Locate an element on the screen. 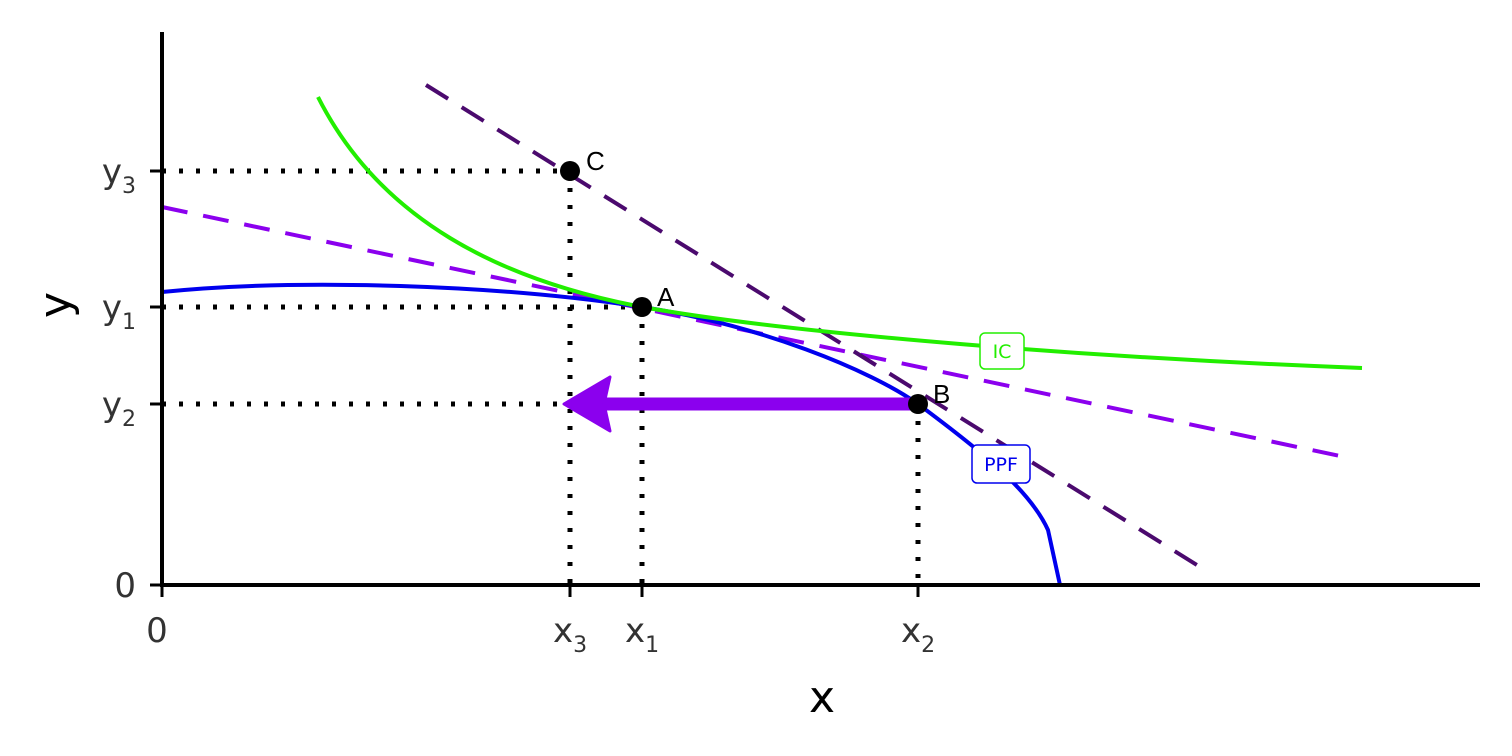 The image size is (1512, 756). tick-label: y3 is located at coordinates (119, 175).